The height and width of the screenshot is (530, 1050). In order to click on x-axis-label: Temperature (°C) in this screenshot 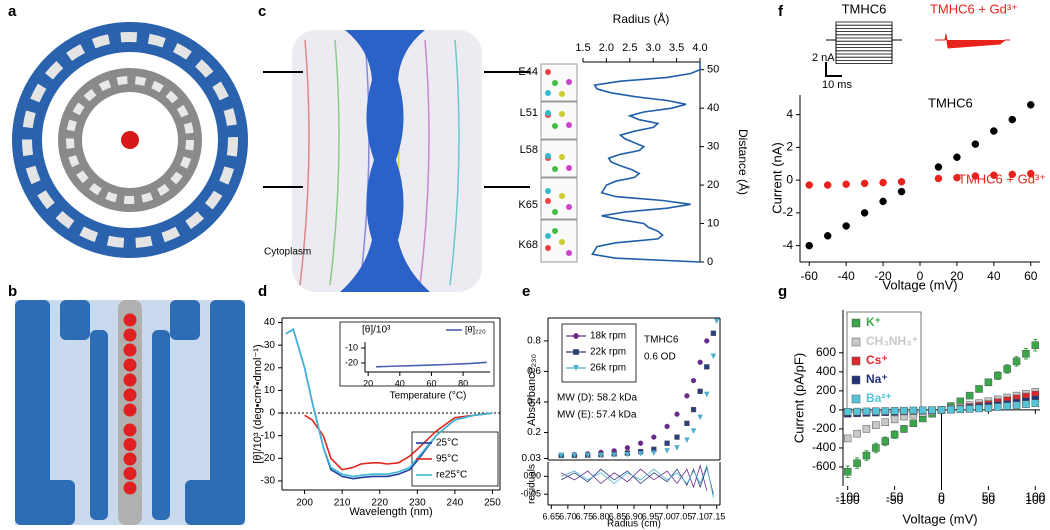, I will do `click(428, 396)`.